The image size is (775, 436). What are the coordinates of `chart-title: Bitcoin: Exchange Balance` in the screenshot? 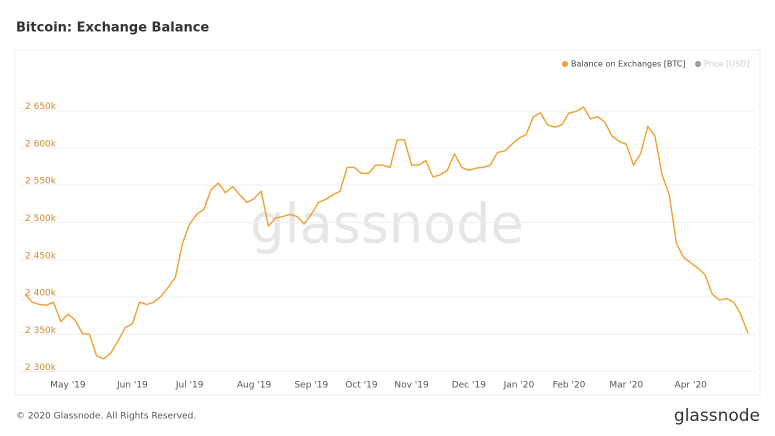 It's located at (112, 28).